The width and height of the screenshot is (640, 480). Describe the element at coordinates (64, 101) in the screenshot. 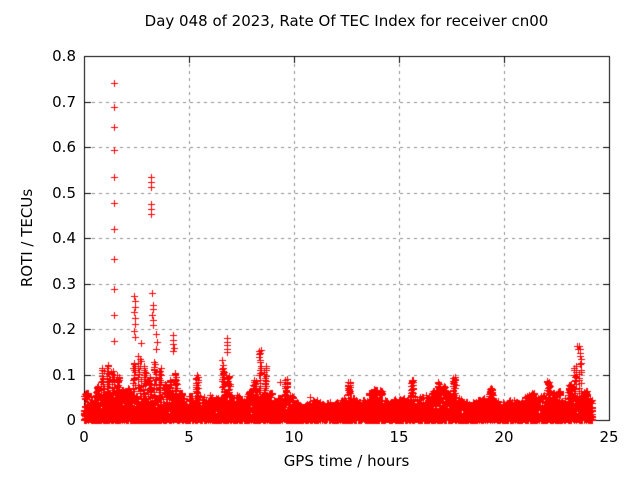

I see `y-tick-label: 0.7` at that location.